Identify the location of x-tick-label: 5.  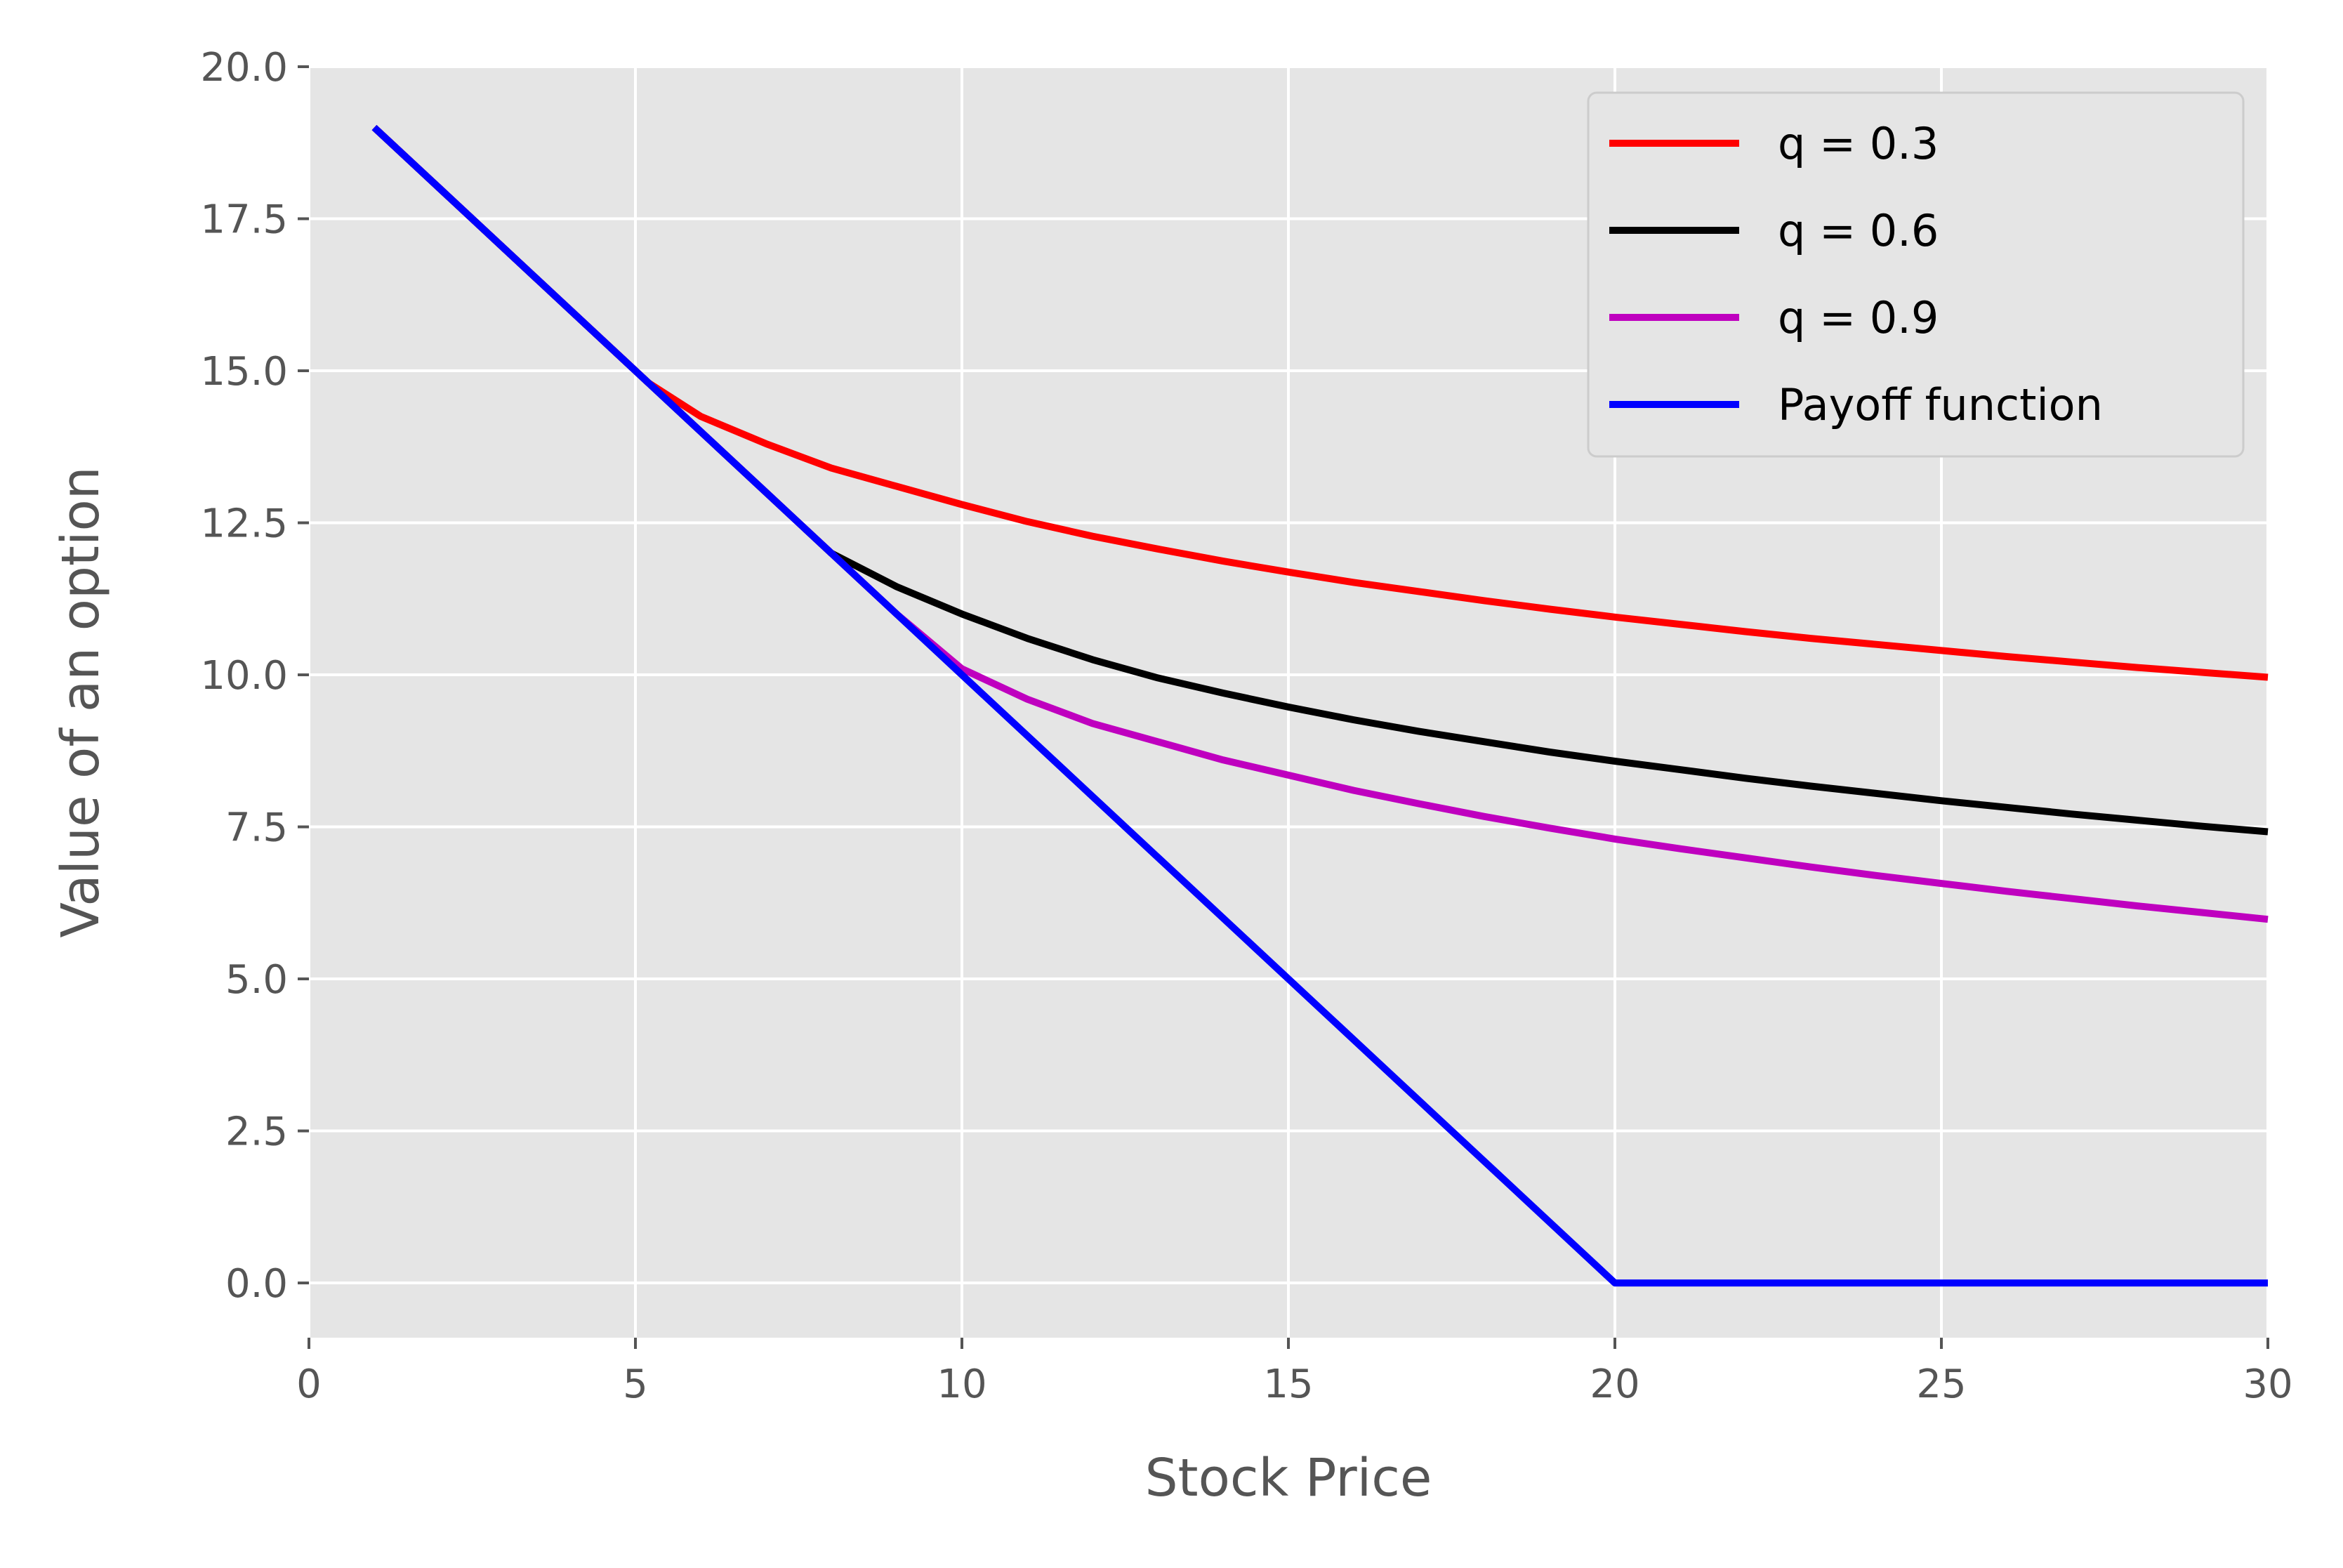
(635, 1384).